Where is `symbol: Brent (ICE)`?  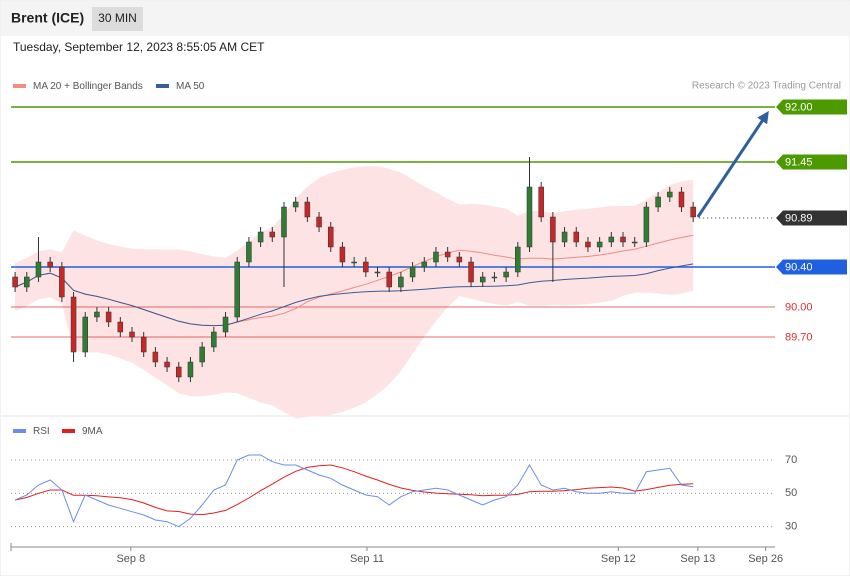
symbol: Brent (ICE) is located at coordinates (47, 18).